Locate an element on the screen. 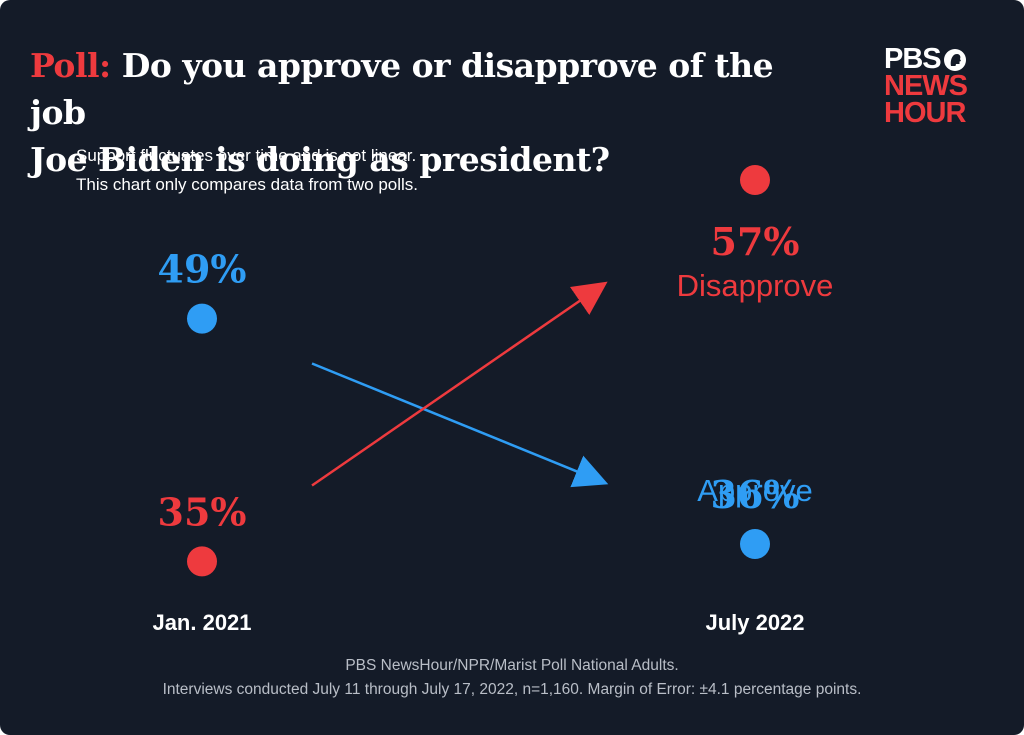 The width and height of the screenshot is (1024, 735). title-kicker: Poll: is located at coordinates (70, 65).